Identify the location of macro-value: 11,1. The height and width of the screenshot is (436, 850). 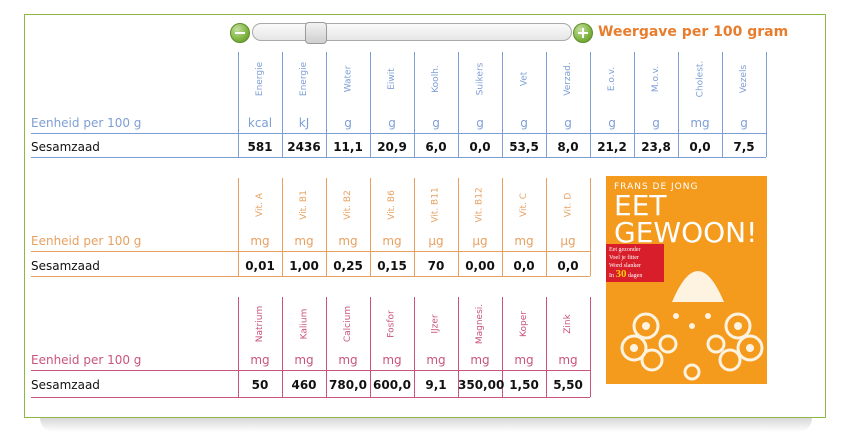
(348, 147).